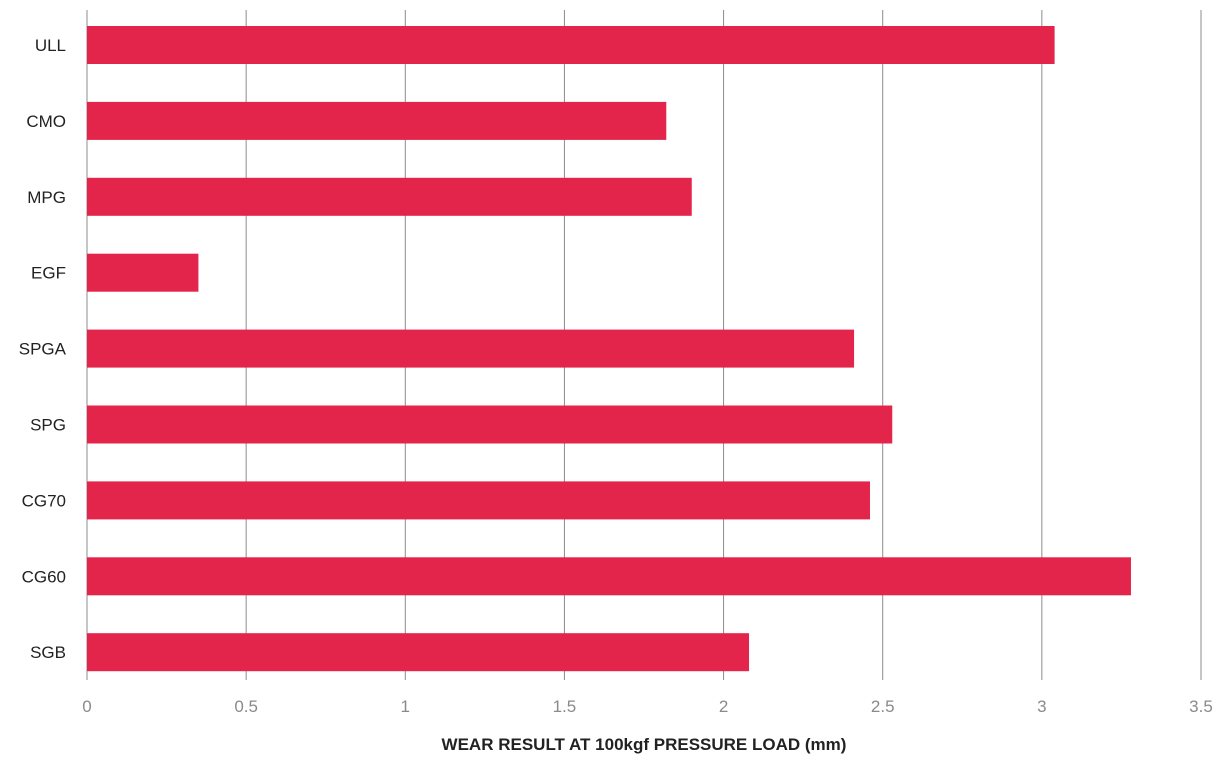 This screenshot has height=760, width=1227. What do you see at coordinates (48, 273) in the screenshot?
I see `category-label: EGF` at bounding box center [48, 273].